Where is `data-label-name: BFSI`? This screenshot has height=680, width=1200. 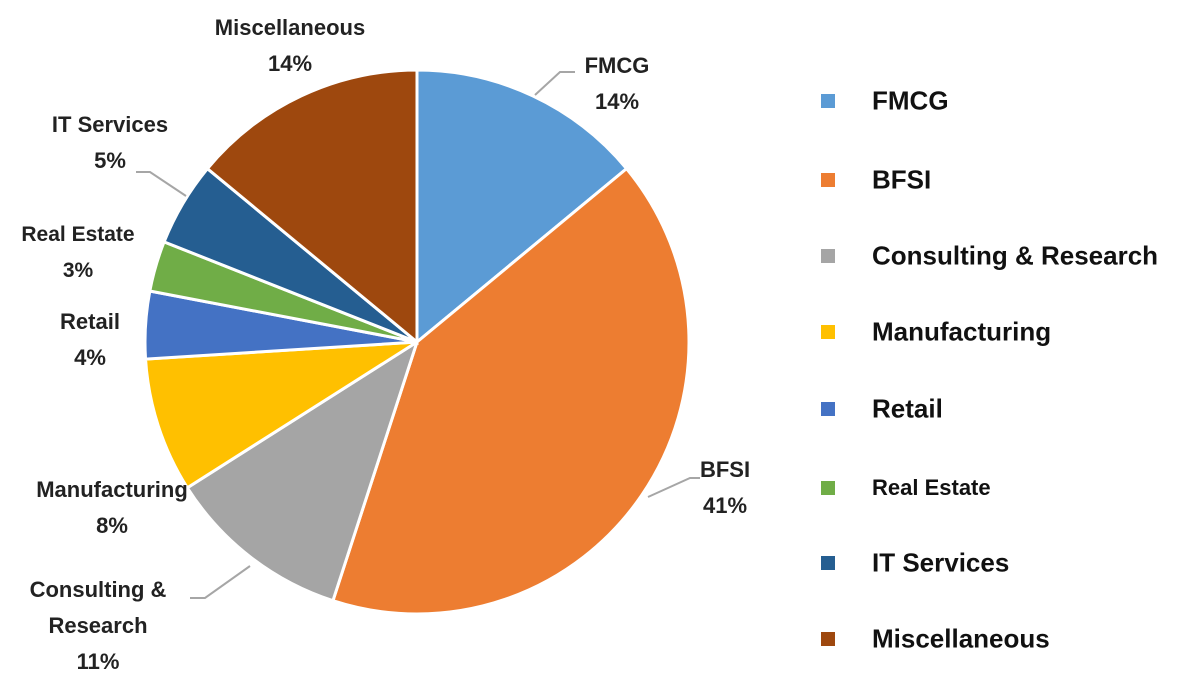
data-label-name: BFSI is located at coordinates (725, 469).